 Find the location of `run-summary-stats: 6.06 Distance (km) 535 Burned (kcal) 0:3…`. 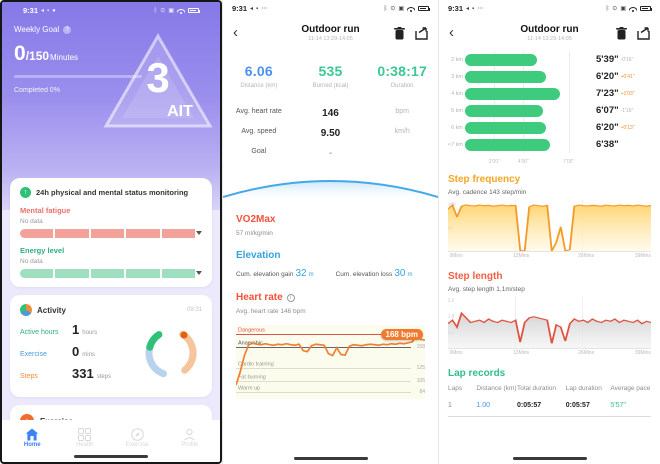

run-summary-stats: 6.06 Distance (km) 535 Burned (kcal) 0:3… is located at coordinates (330, 81).